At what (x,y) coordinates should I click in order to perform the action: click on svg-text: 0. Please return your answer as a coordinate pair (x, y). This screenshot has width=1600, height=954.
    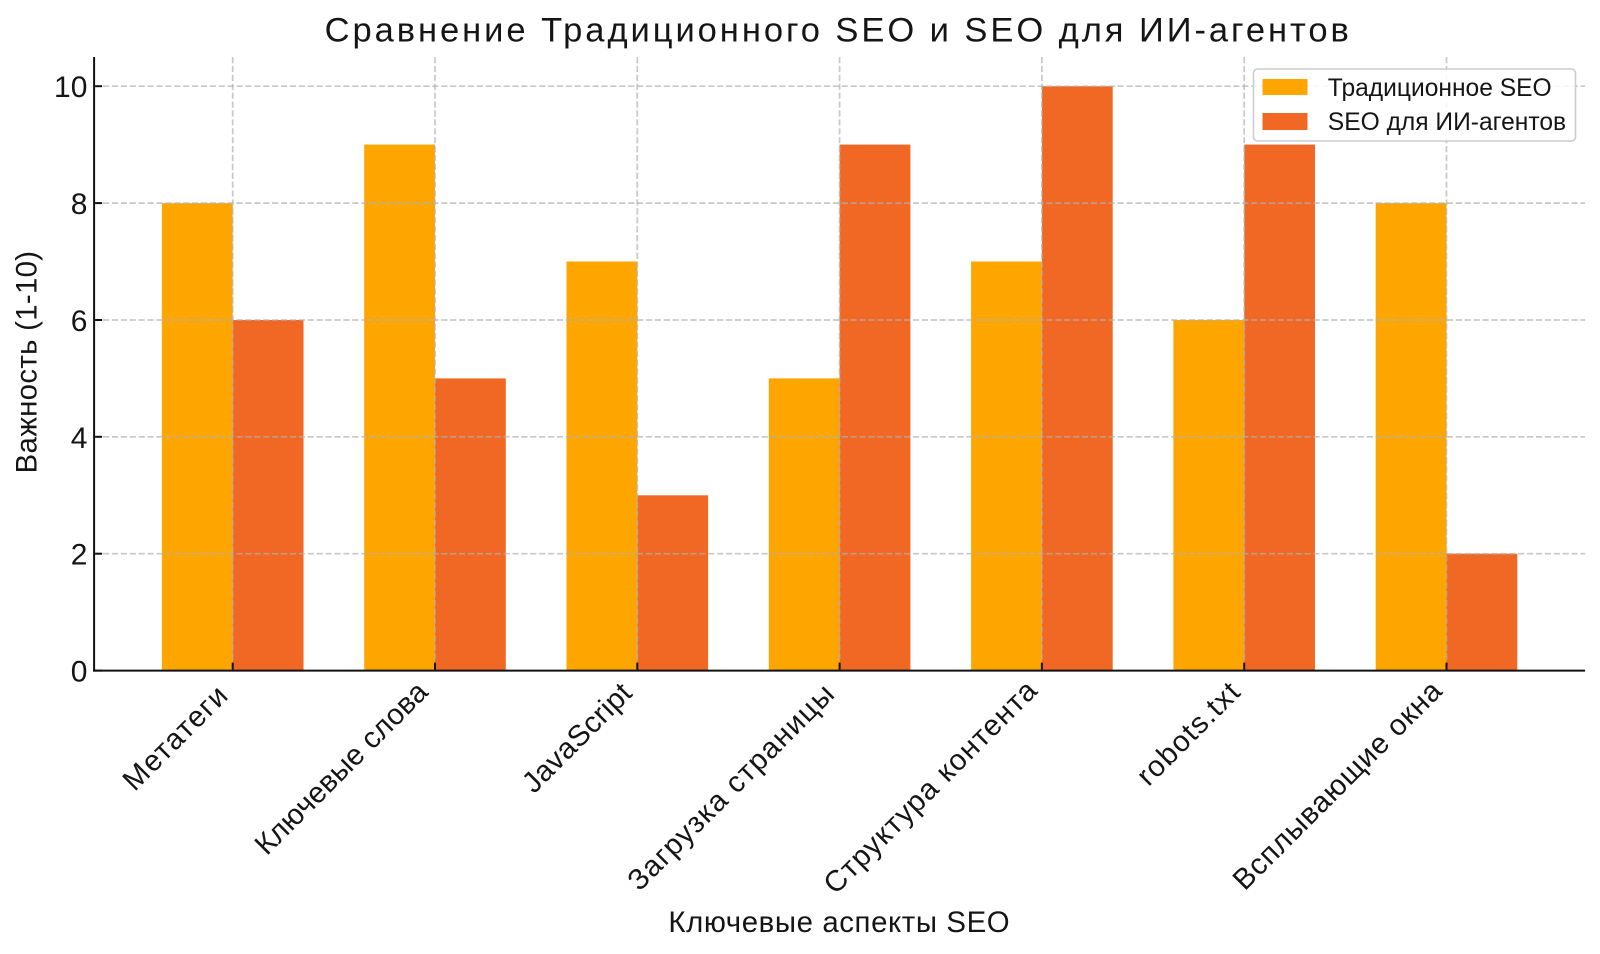
    Looking at the image, I should click on (79, 672).